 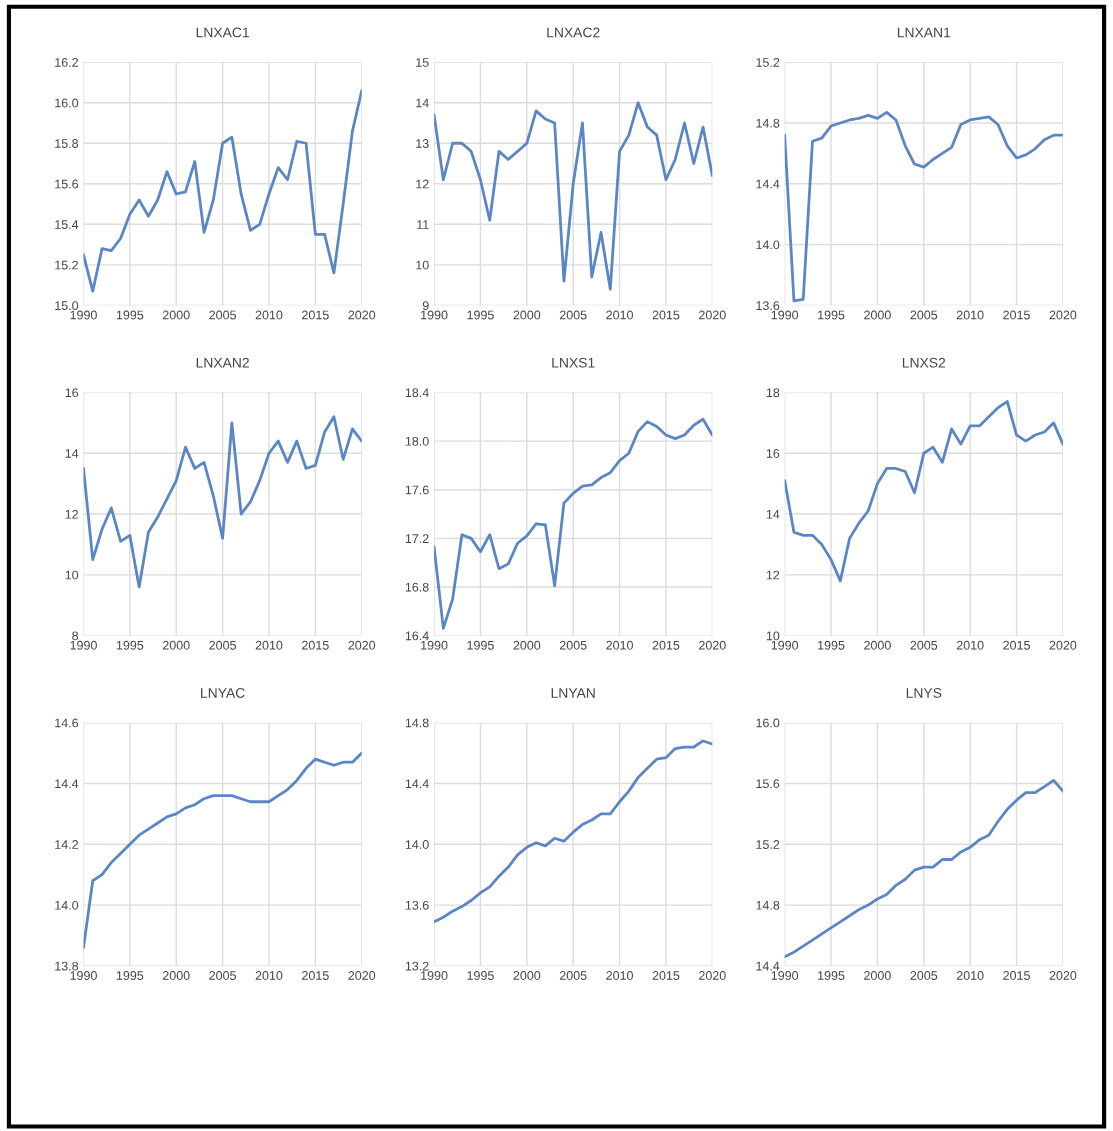 What do you see at coordinates (75, 636) in the screenshot?
I see `y-tick-label: 8` at bounding box center [75, 636].